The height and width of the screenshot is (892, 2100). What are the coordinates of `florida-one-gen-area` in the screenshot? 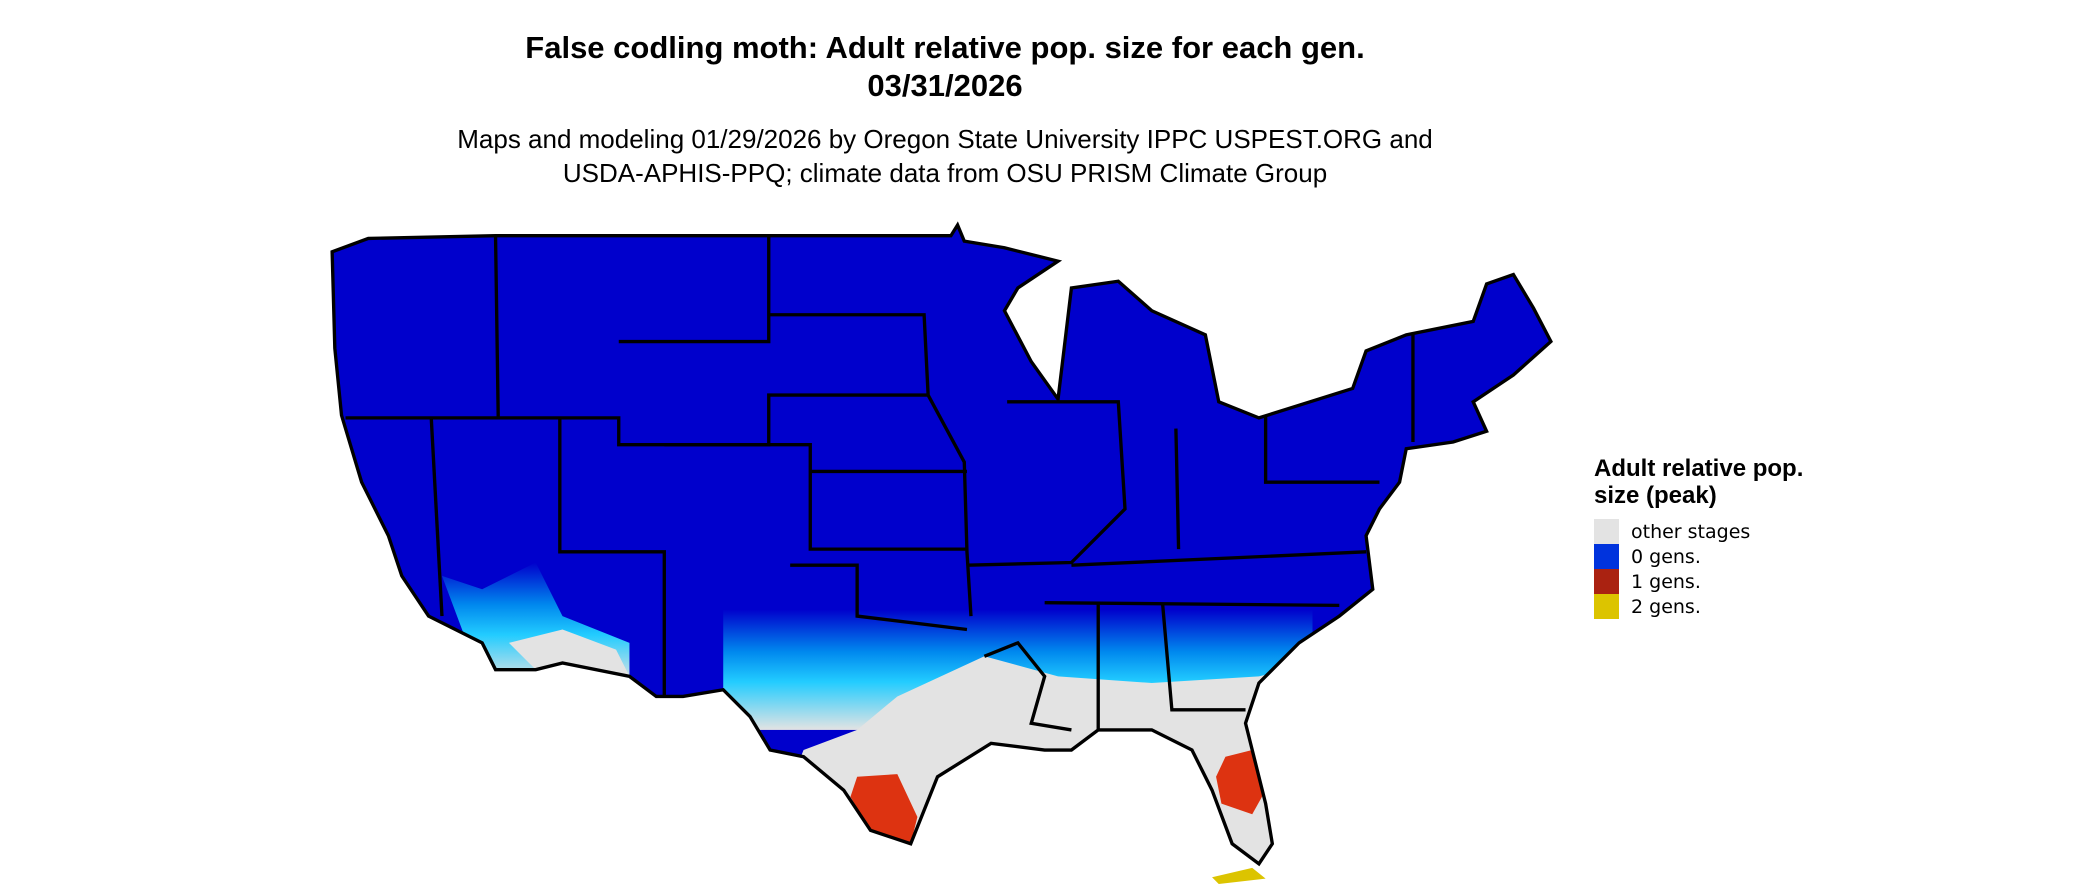 It's located at (1241, 782).